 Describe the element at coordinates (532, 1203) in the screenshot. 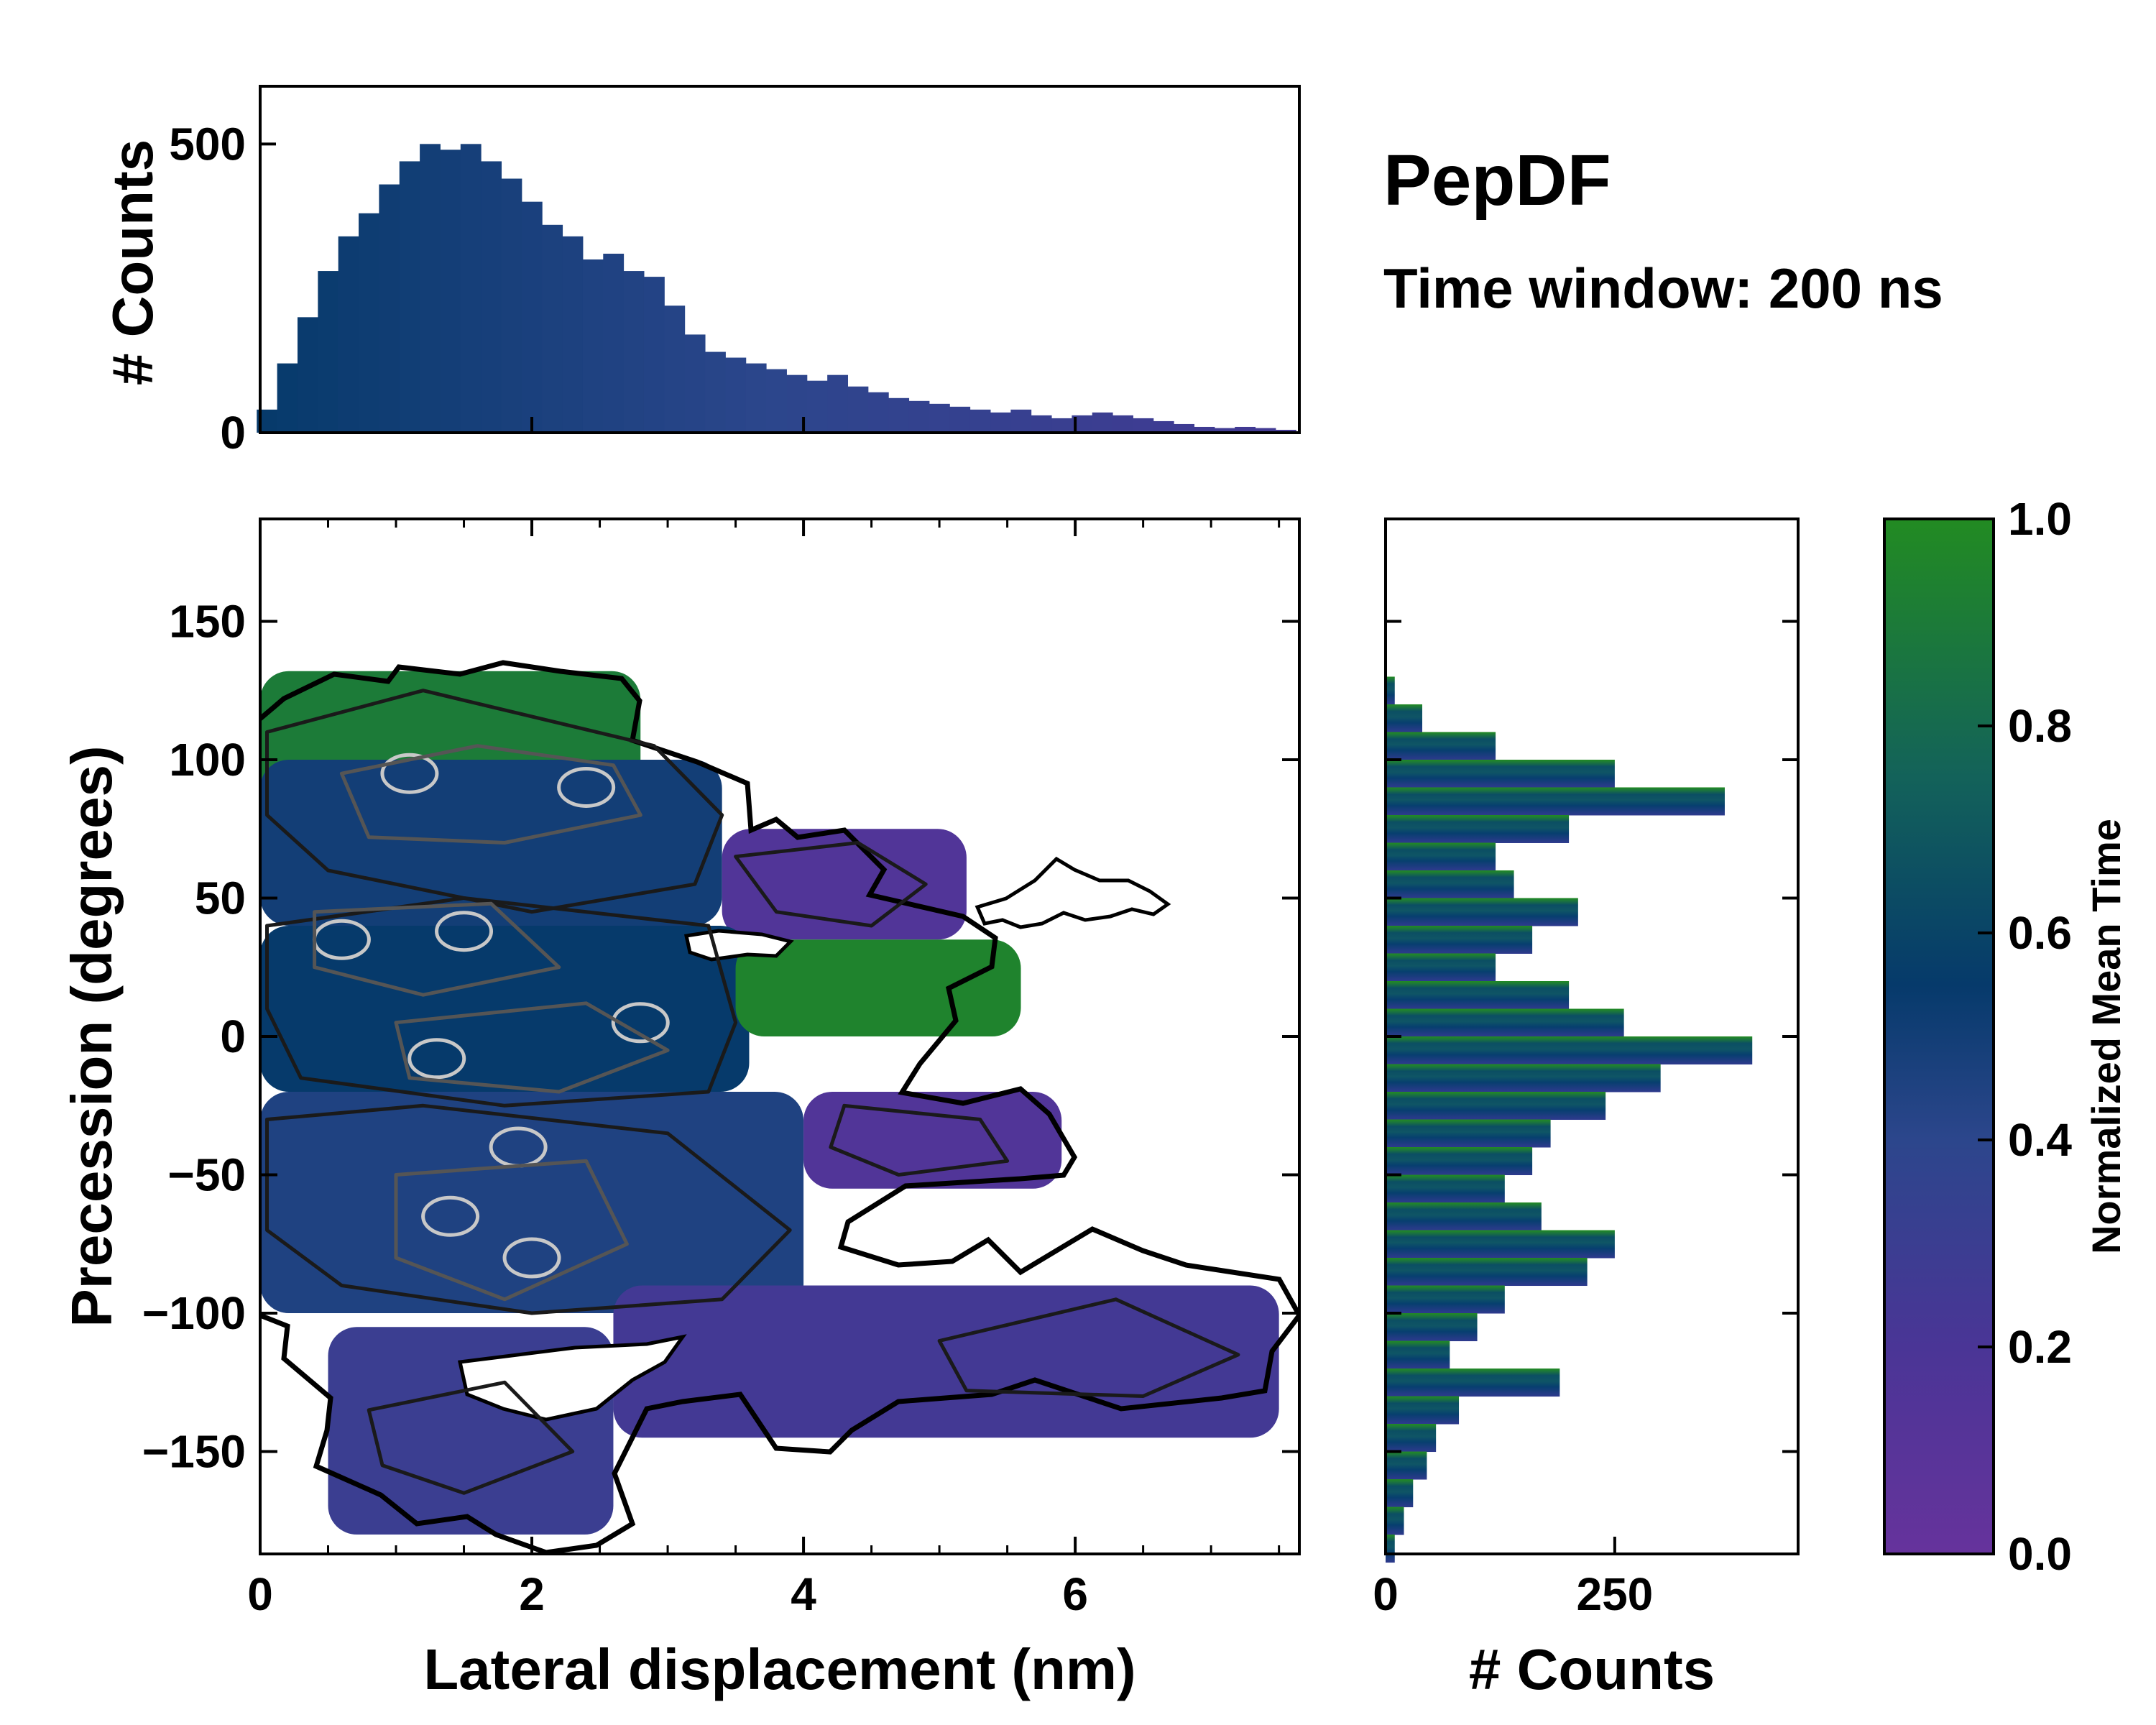

I see `heatmap-region-lower-band` at that location.